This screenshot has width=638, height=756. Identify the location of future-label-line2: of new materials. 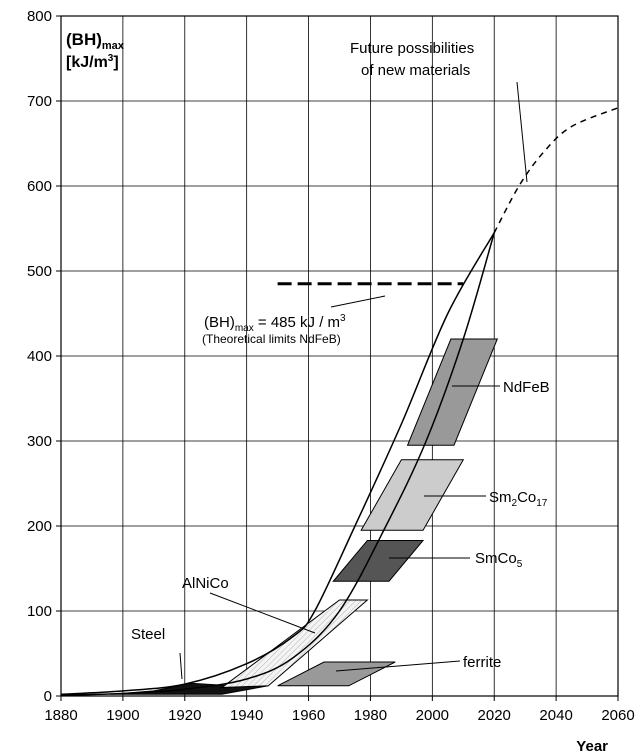
(415, 70).